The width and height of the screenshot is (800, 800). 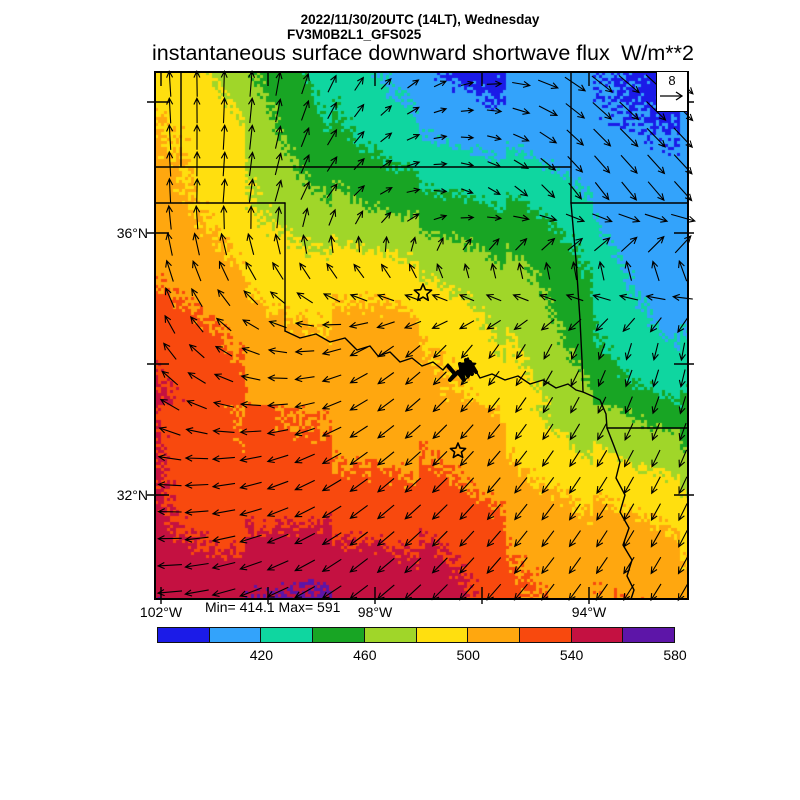 I want to click on lat-tick-label: 32°N, so click(x=132, y=495).